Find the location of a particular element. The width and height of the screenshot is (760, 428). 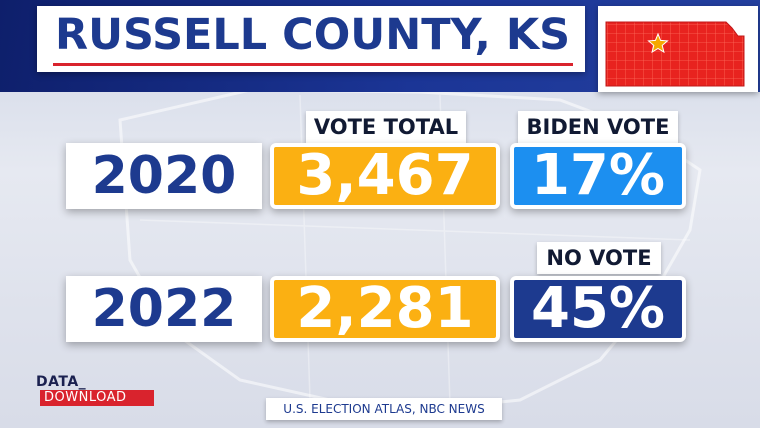

vote-total-2020: 3,467 is located at coordinates (385, 176).